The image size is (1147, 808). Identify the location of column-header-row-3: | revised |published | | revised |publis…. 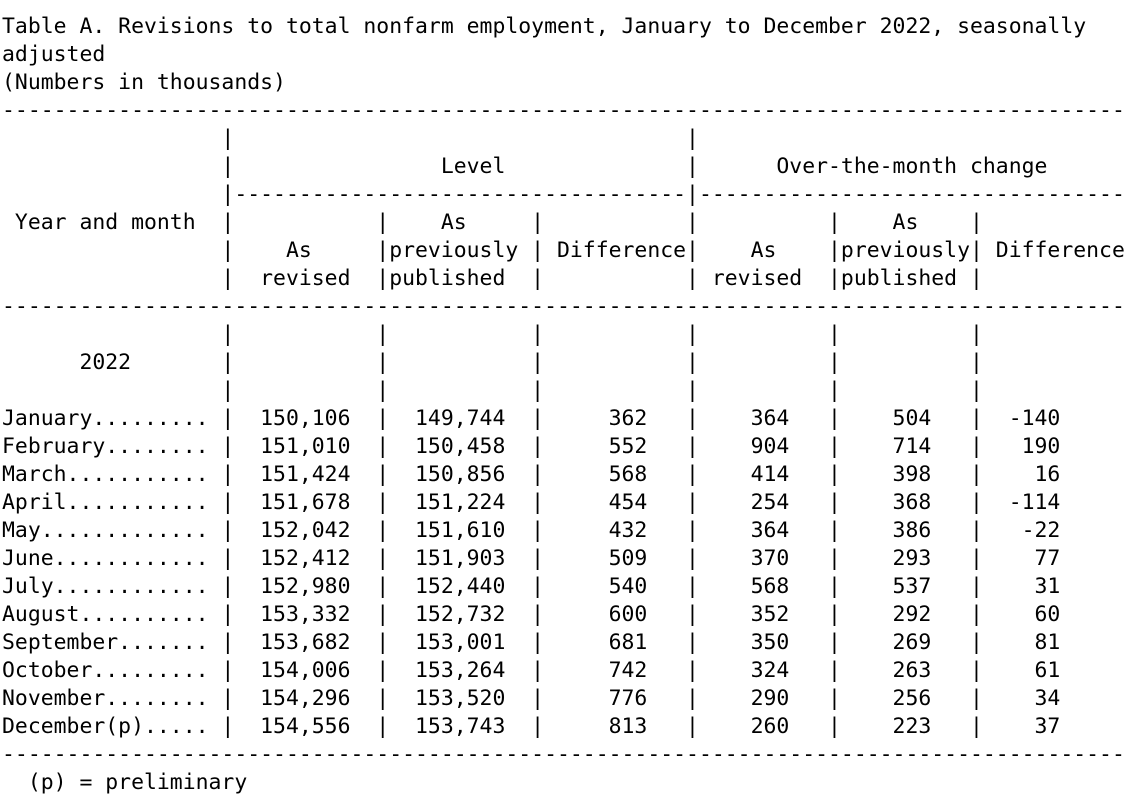
(492, 278).